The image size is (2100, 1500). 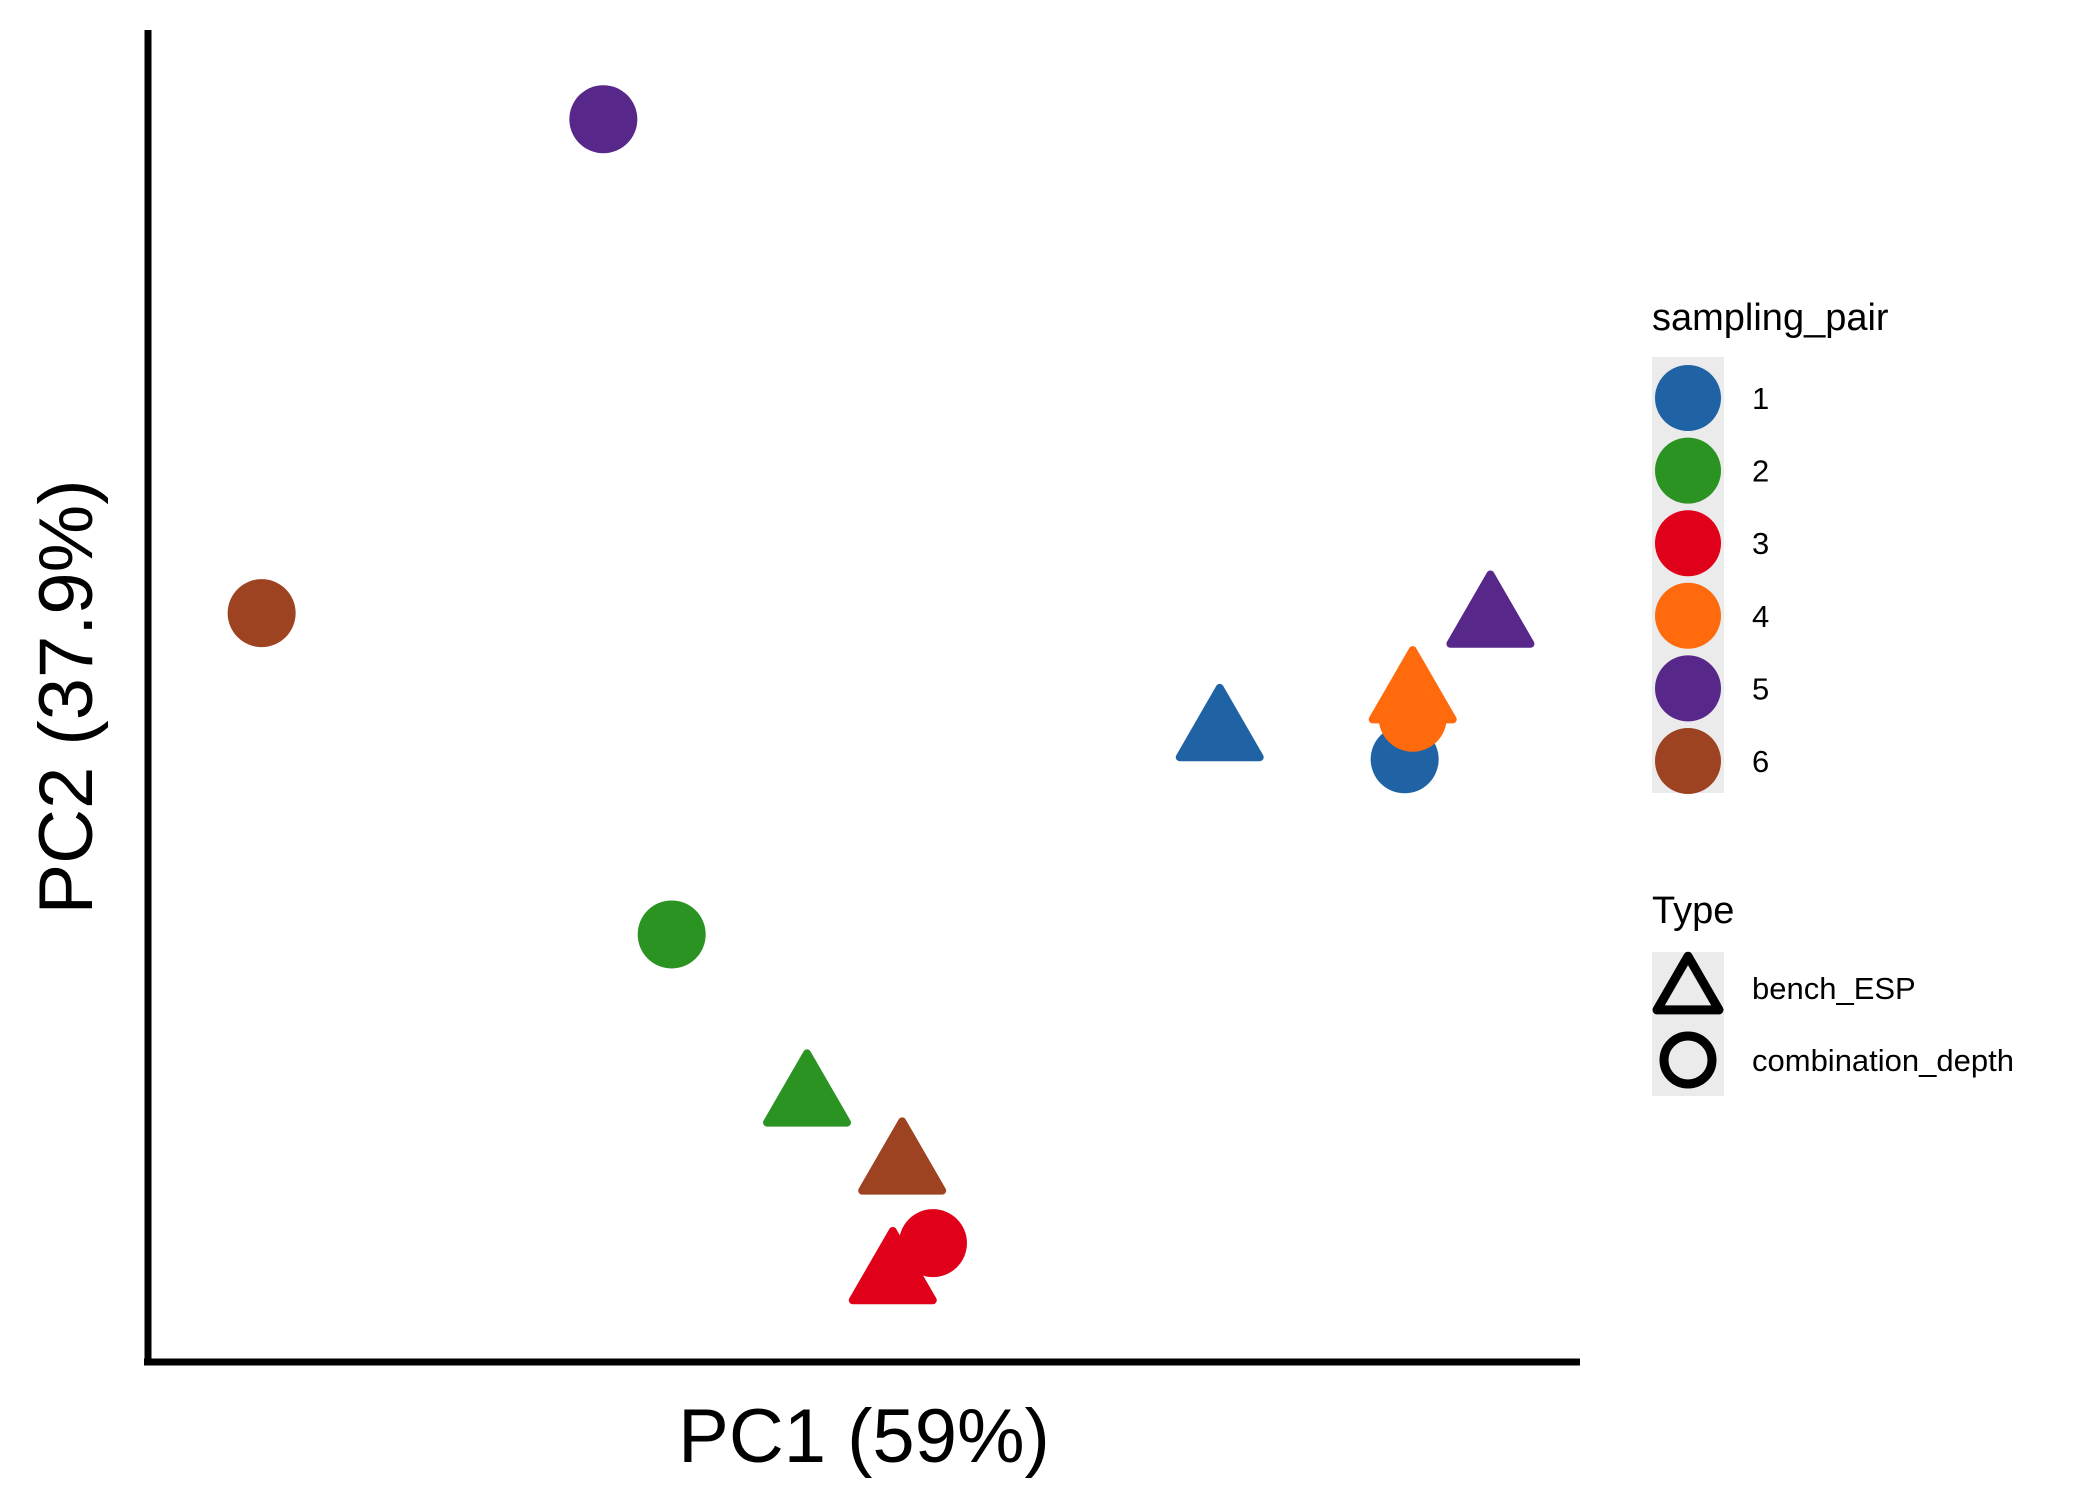 I want to click on legend-label-pair-4: 4, so click(x=1760, y=616).